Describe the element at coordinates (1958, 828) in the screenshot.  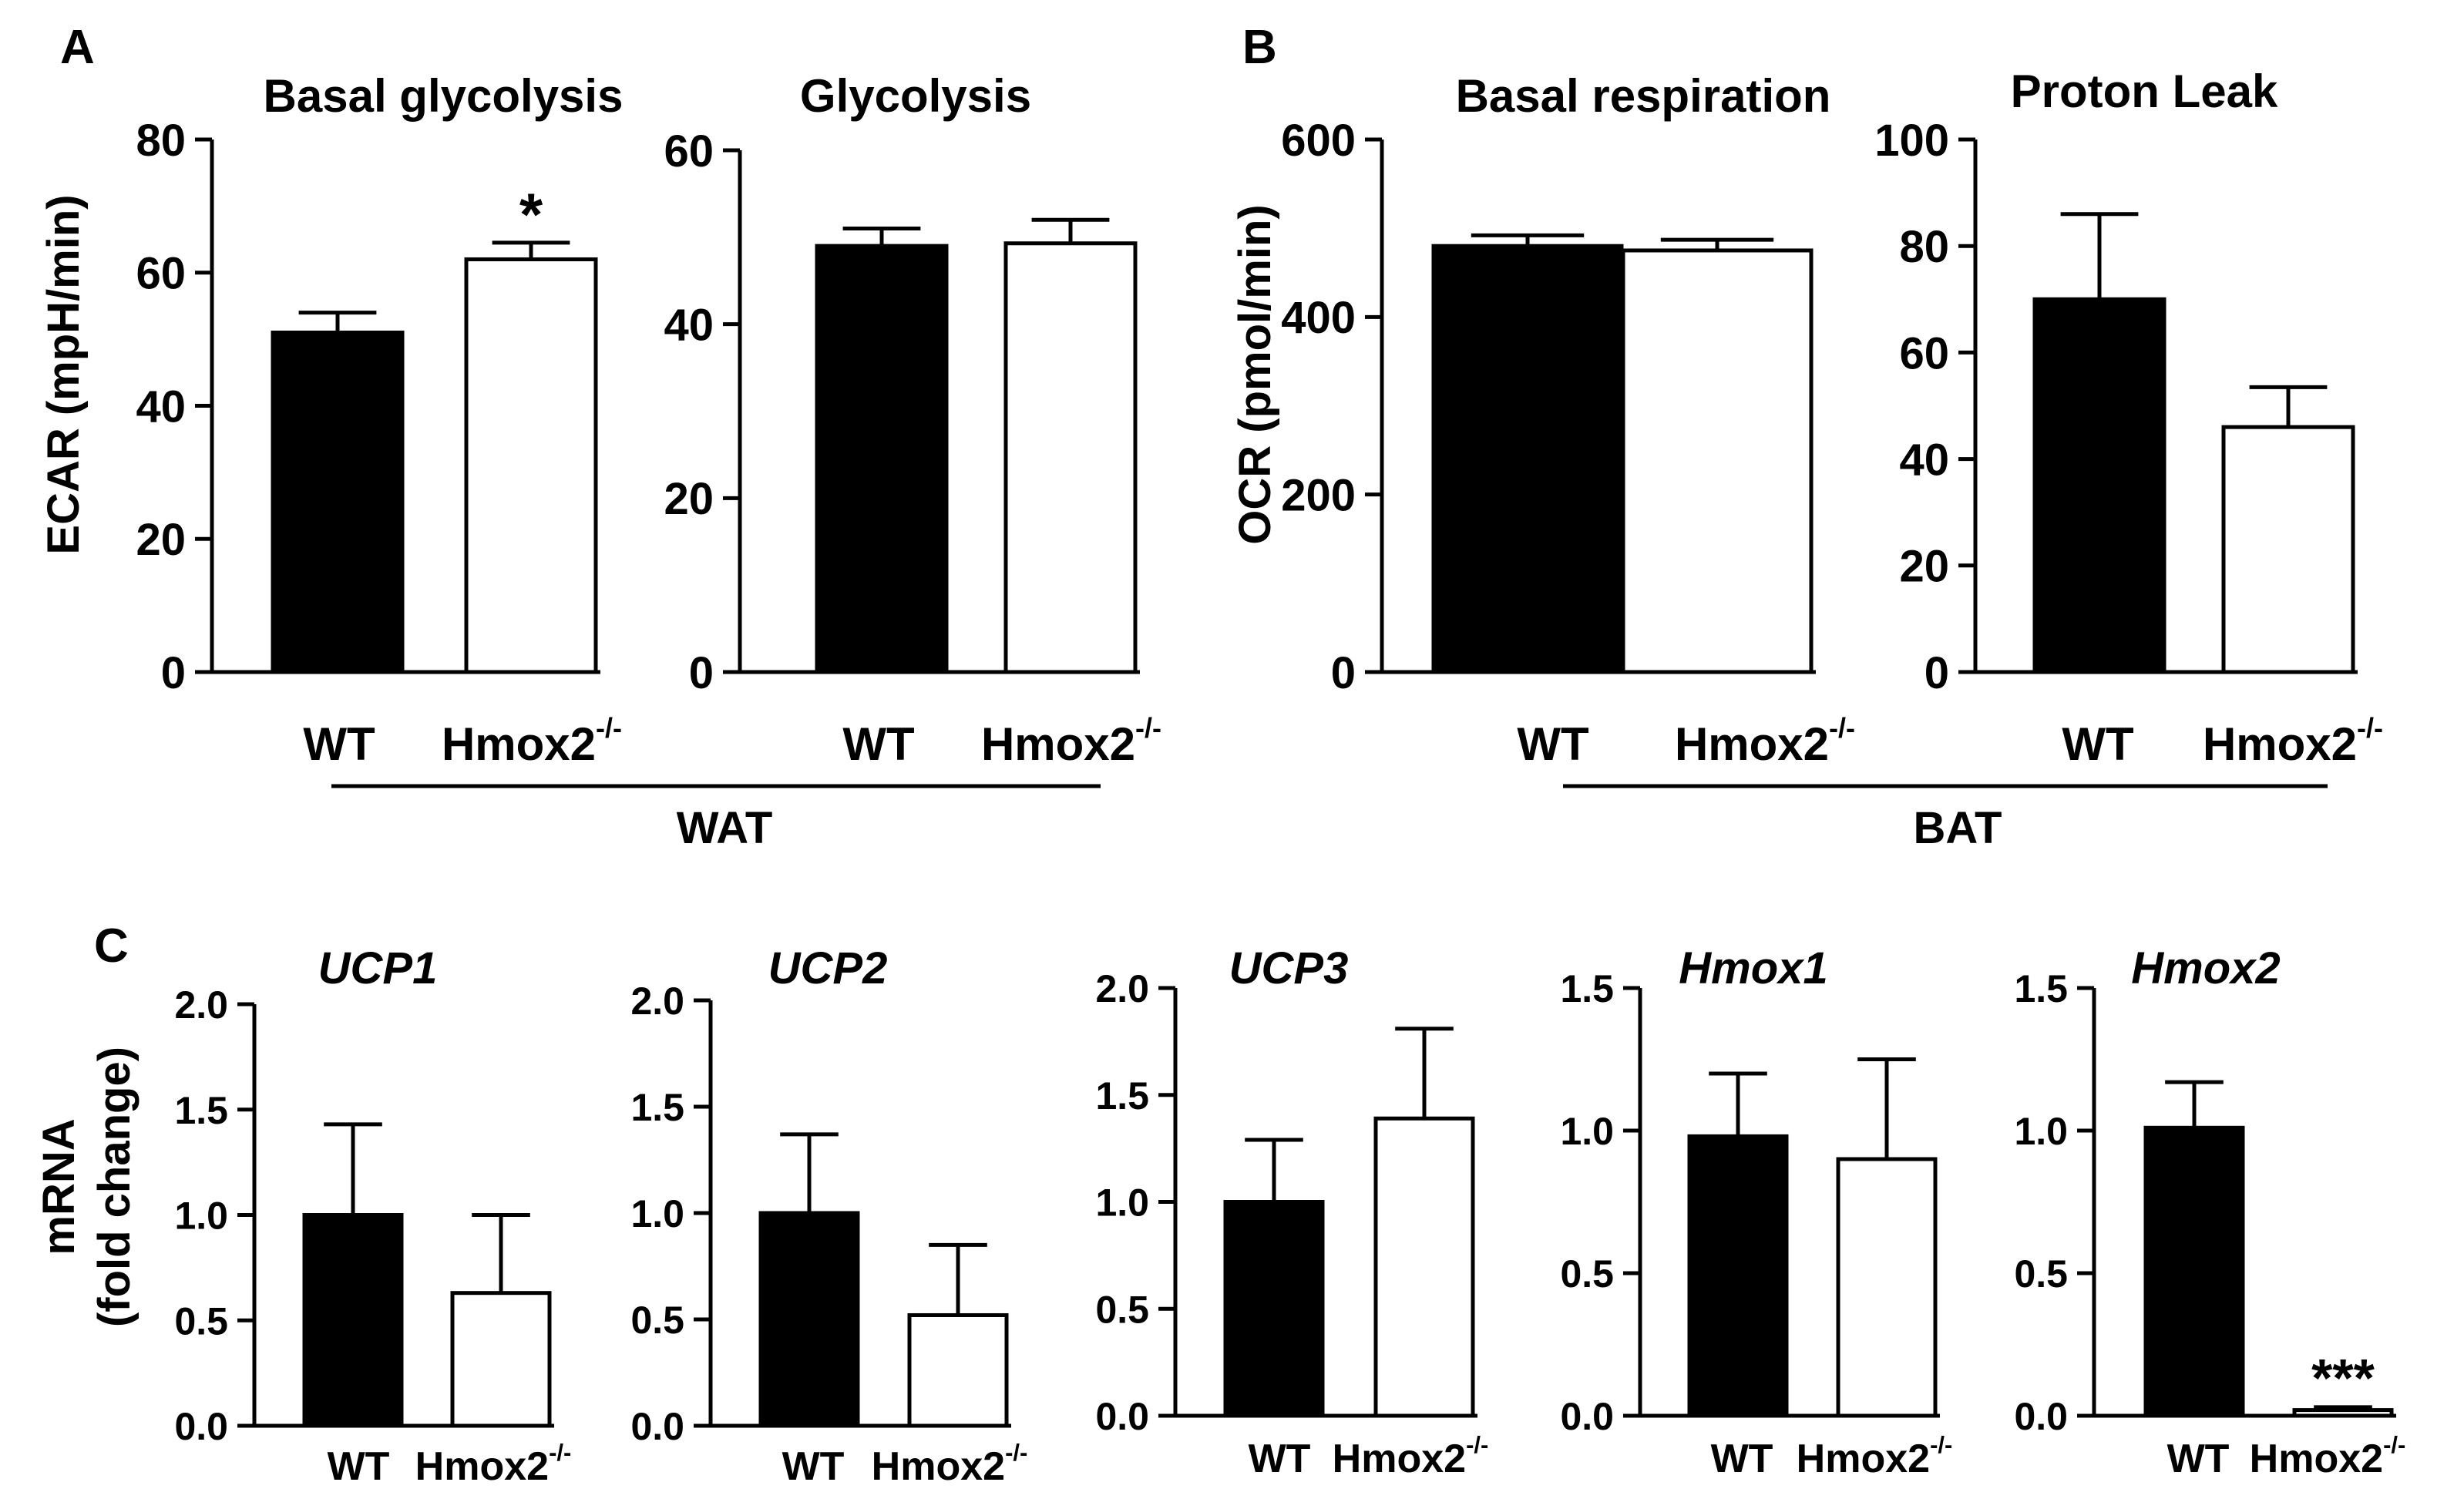
I see `bat-group-label: BAT` at that location.